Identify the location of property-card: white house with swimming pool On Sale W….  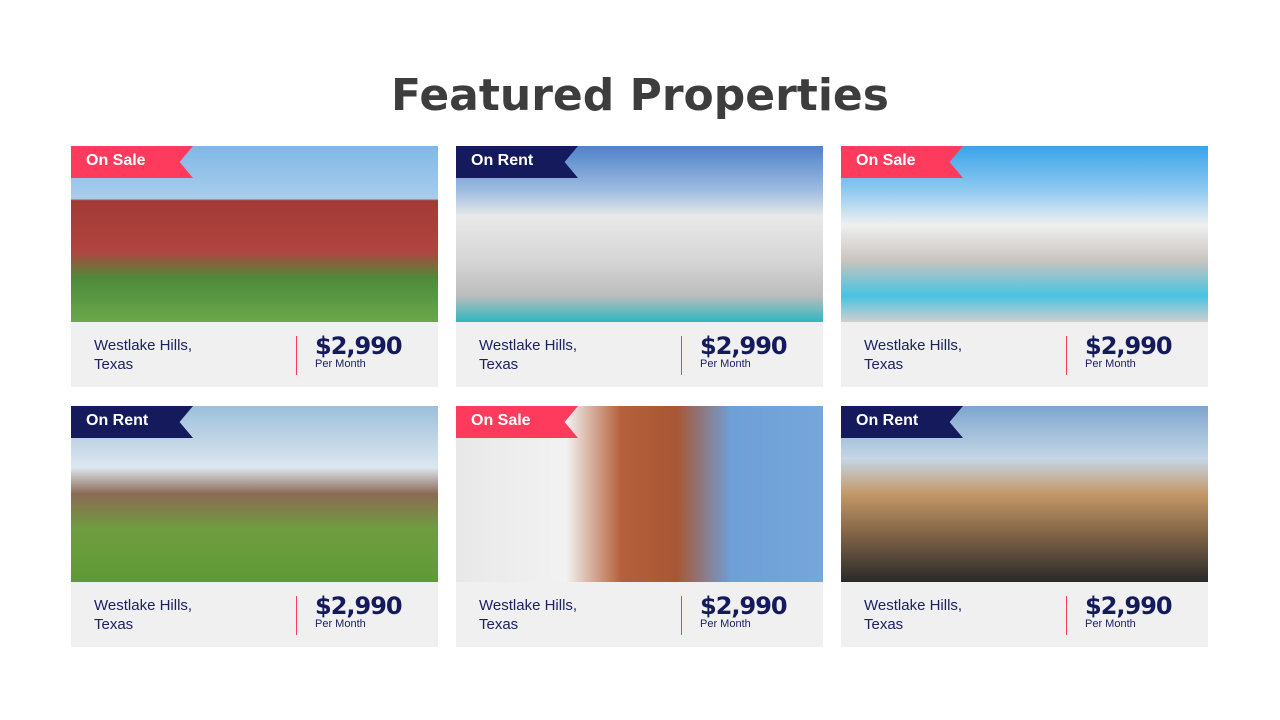
(1024, 266).